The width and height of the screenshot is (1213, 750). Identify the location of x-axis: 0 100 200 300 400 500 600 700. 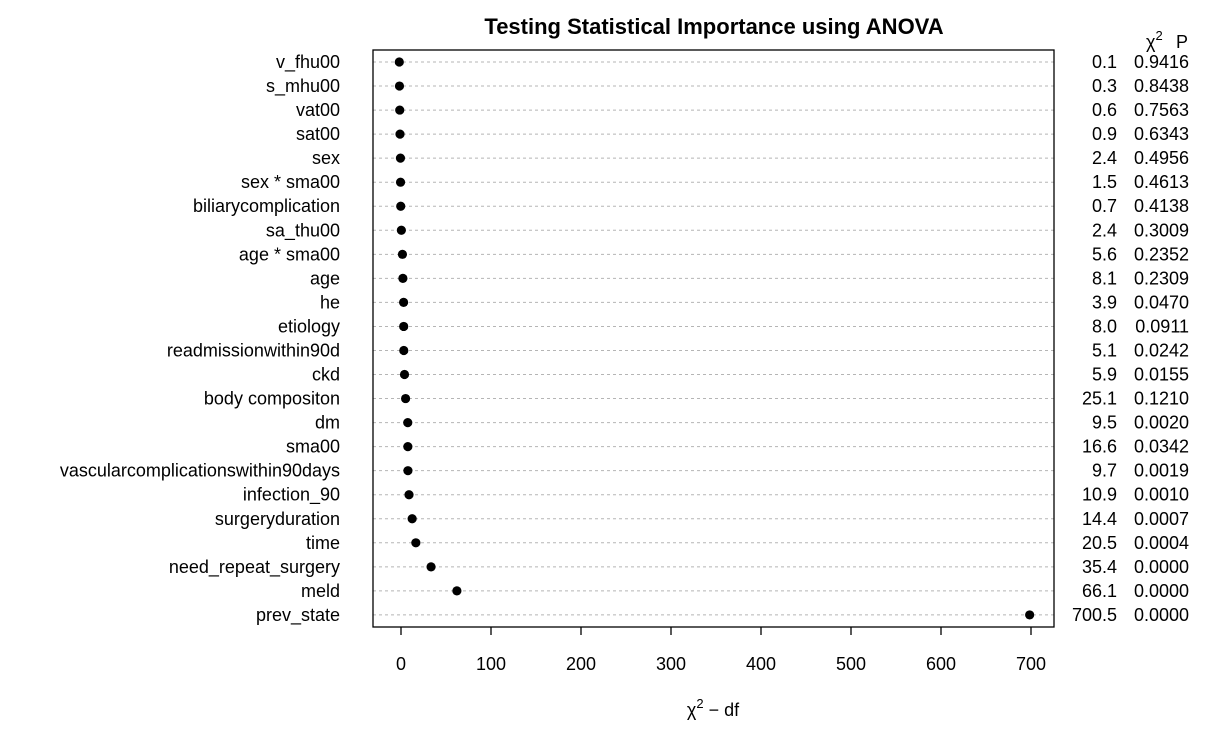
(721, 650).